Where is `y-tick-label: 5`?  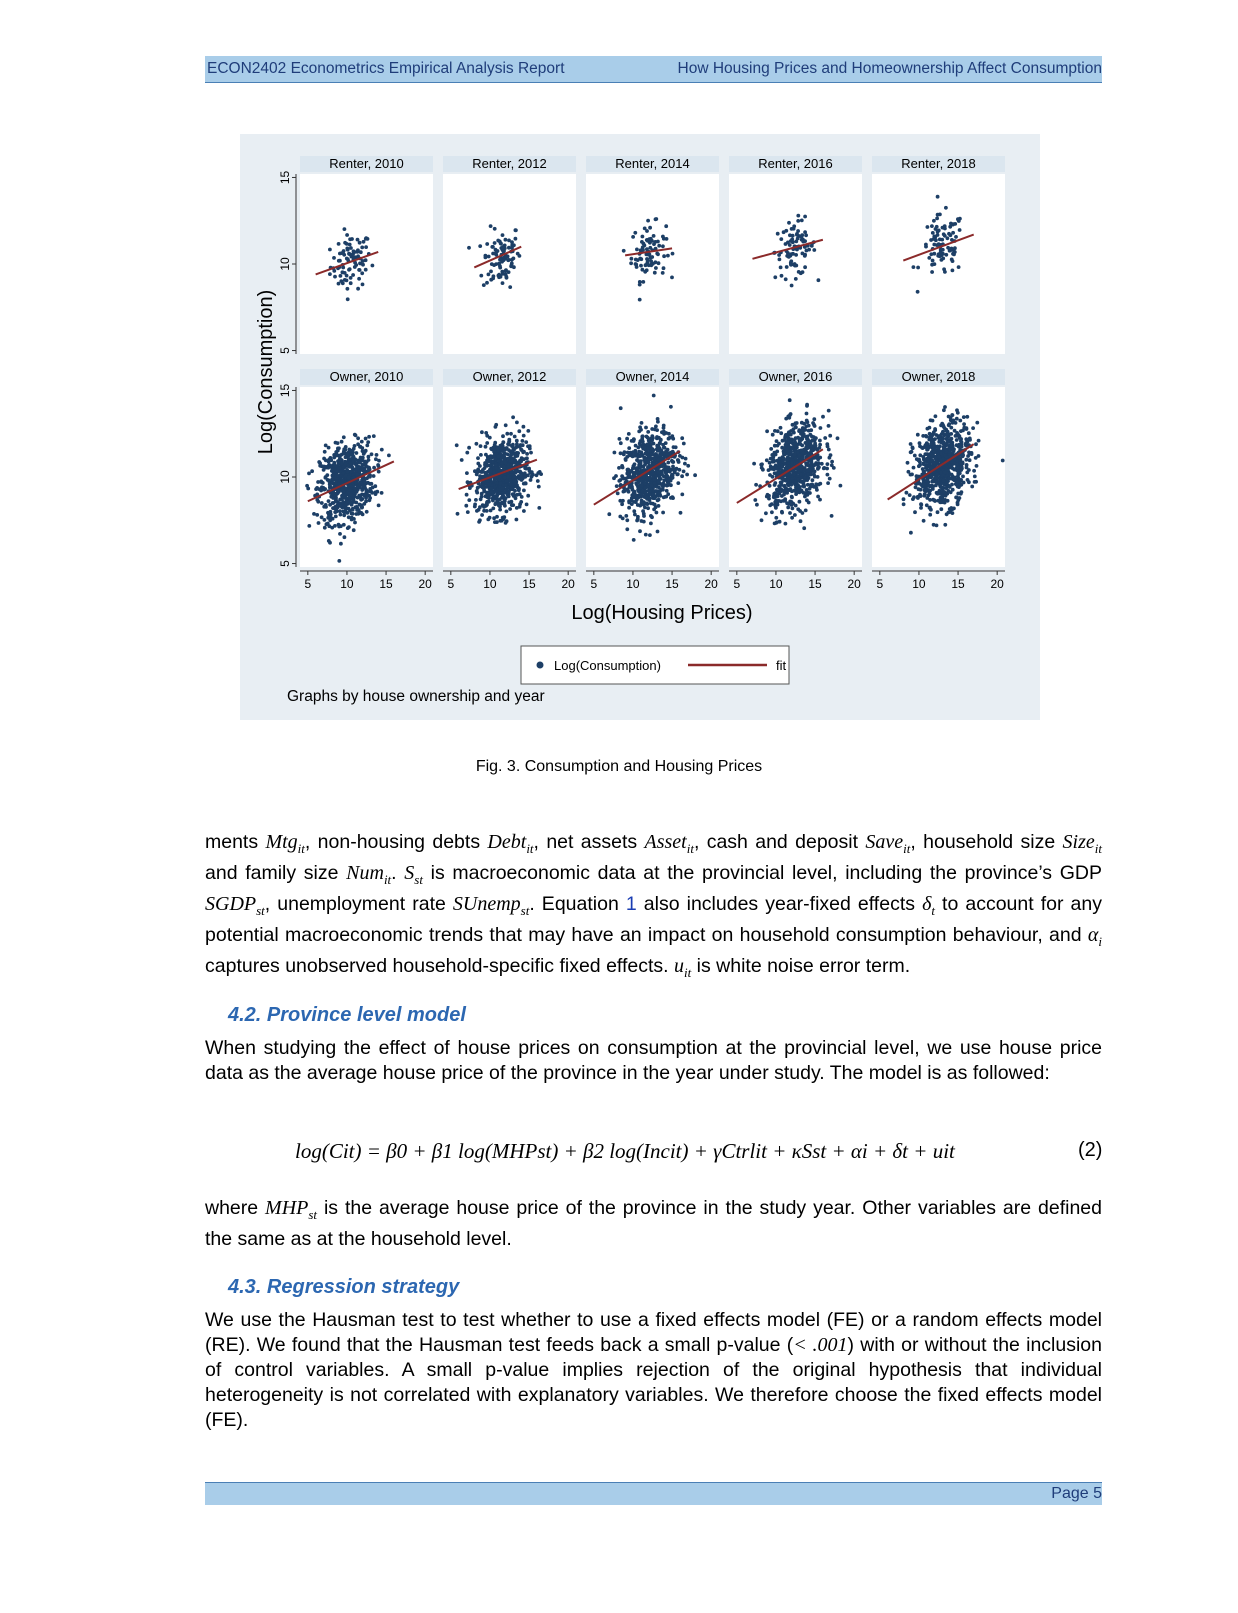 y-tick-label: 5 is located at coordinates (285, 563).